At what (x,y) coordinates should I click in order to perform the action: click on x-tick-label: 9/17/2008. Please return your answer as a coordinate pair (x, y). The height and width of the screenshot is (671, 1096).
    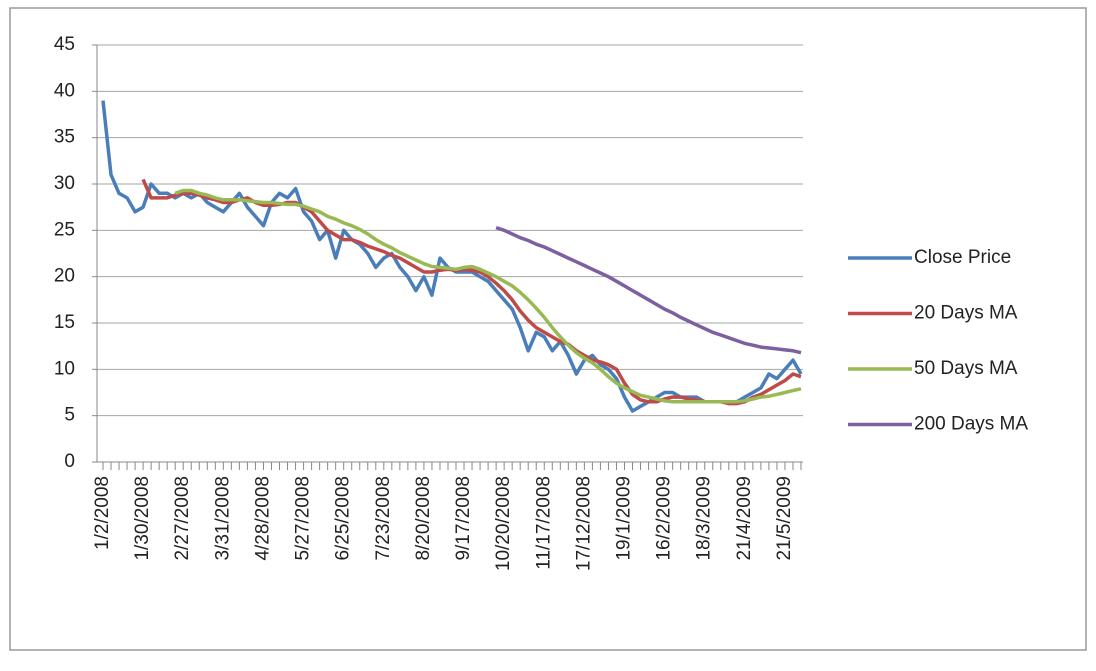
    Looking at the image, I should click on (463, 518).